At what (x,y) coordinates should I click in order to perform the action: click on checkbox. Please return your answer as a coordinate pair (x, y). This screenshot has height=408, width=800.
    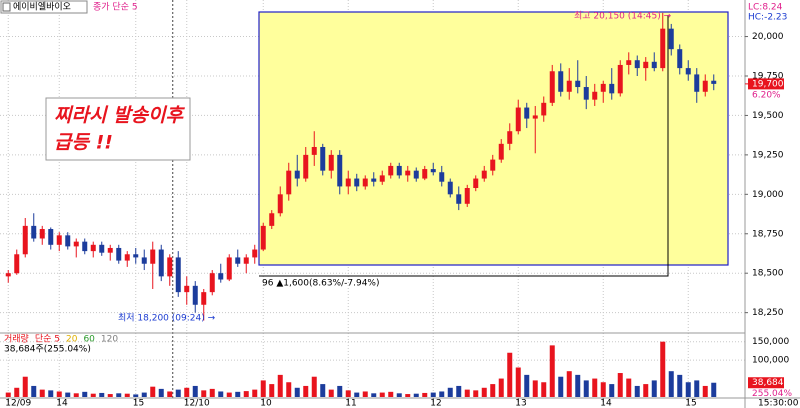
    Looking at the image, I should click on (6, 7).